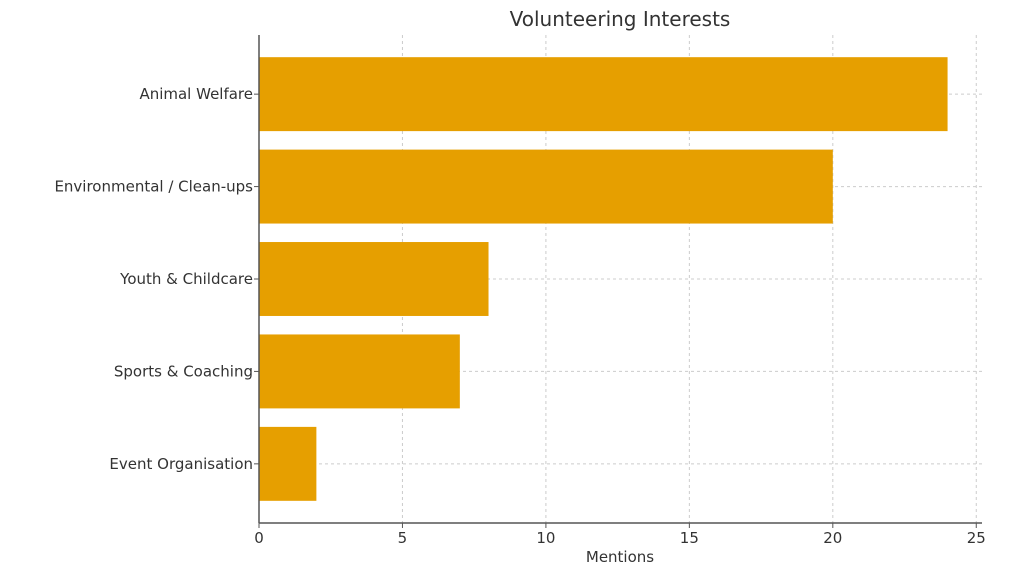  I want to click on chart-title: Volunteering Interests, so click(620, 19).